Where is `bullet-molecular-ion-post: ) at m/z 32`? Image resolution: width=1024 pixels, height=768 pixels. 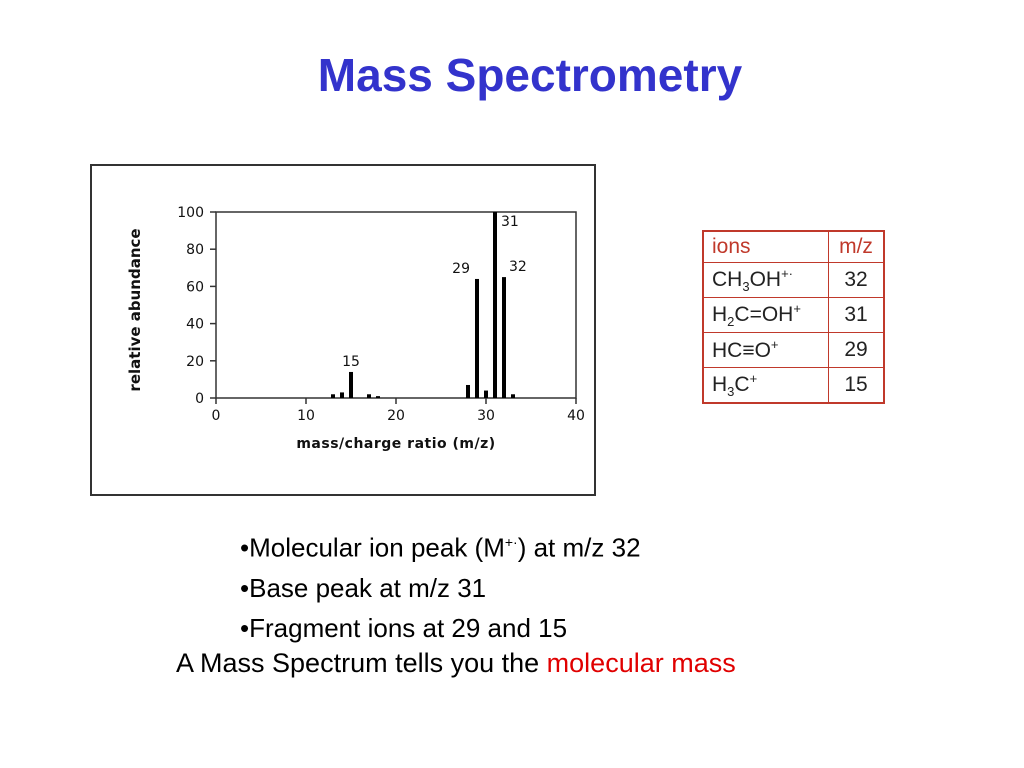 bullet-molecular-ion-post: ) at m/z 32 is located at coordinates (579, 547).